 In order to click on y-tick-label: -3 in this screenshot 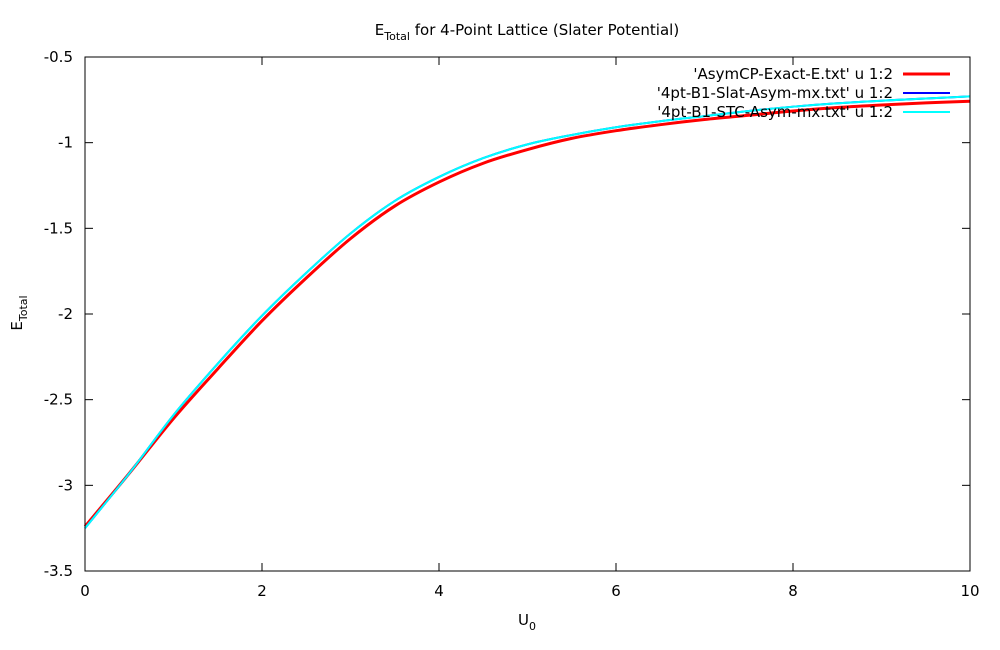, I will do `click(65, 485)`.